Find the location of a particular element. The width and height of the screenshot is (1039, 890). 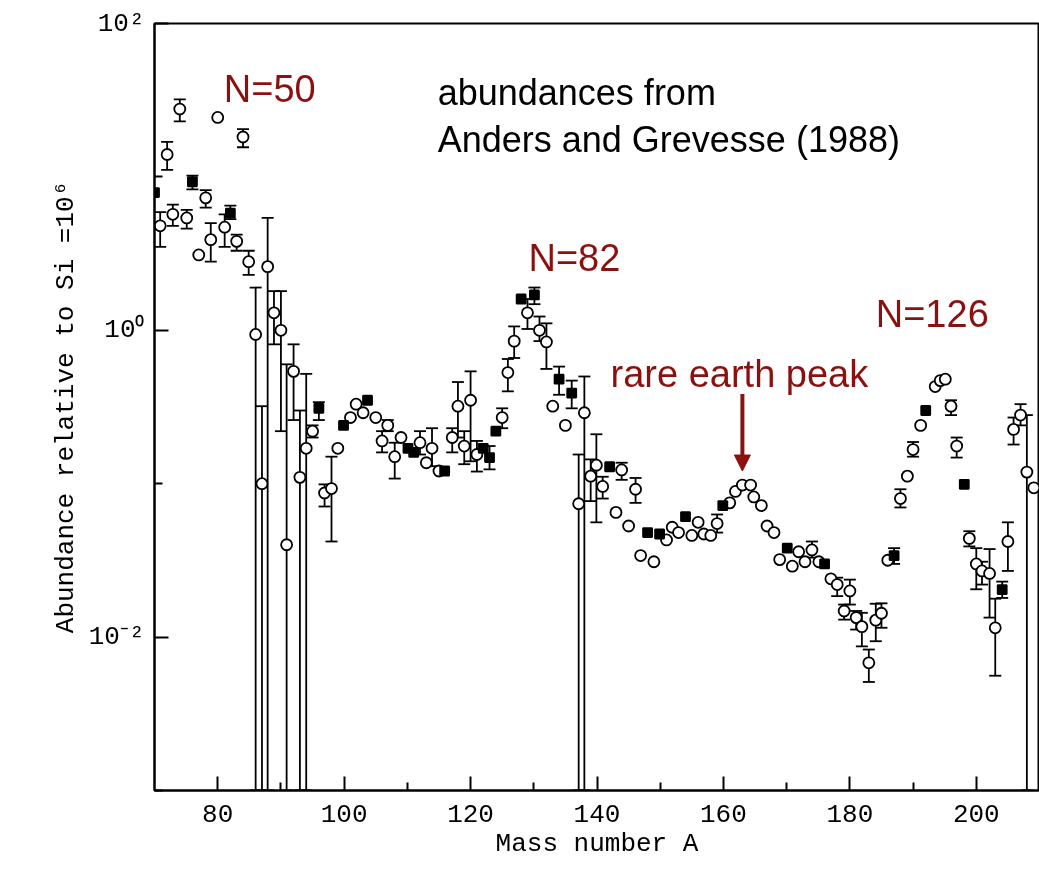

annotation: rare earth peak is located at coordinates (740, 374).